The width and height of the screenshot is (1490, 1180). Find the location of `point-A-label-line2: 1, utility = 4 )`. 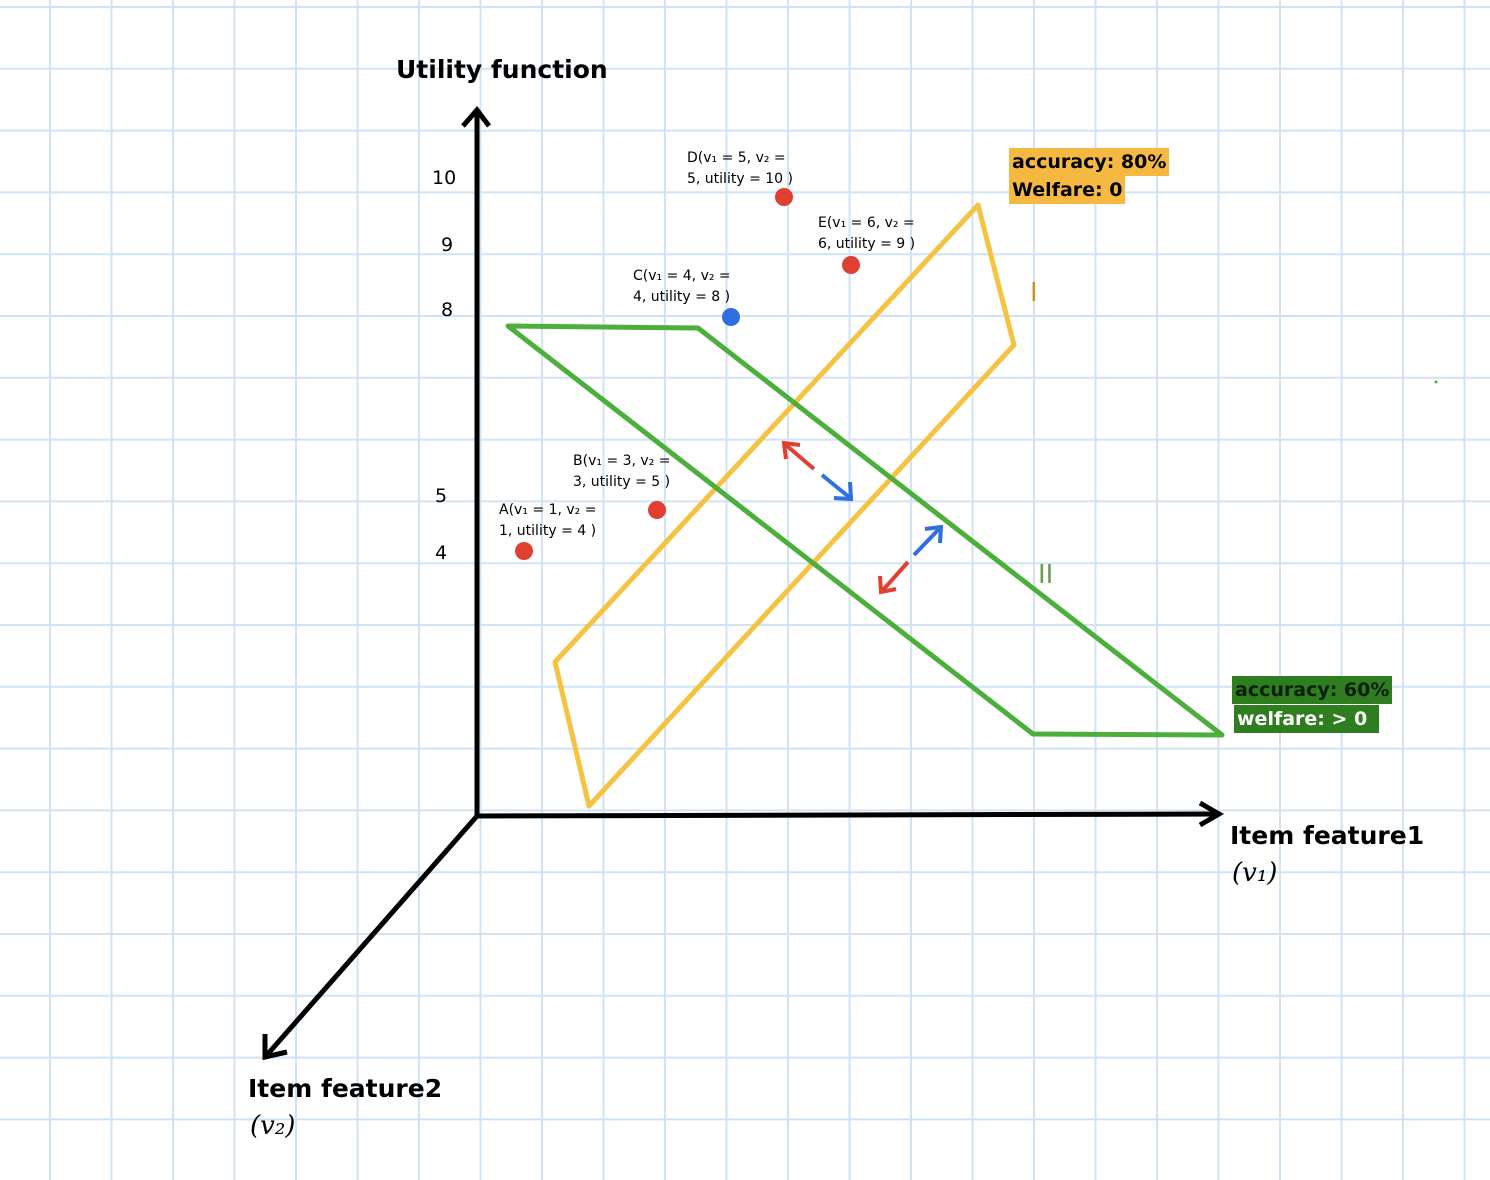

point-A-label-line2: 1, utility = 4 ) is located at coordinates (548, 531).